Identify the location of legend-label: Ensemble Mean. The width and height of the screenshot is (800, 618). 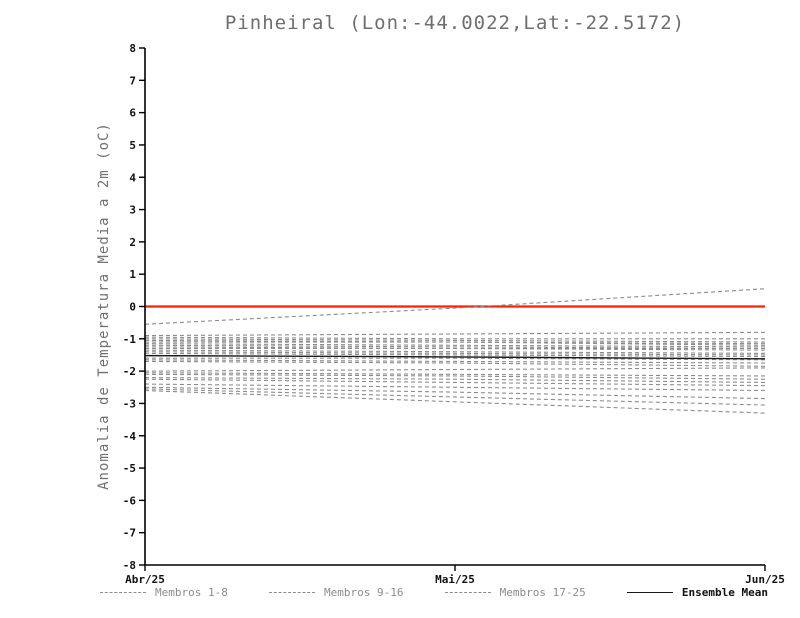
(724, 592).